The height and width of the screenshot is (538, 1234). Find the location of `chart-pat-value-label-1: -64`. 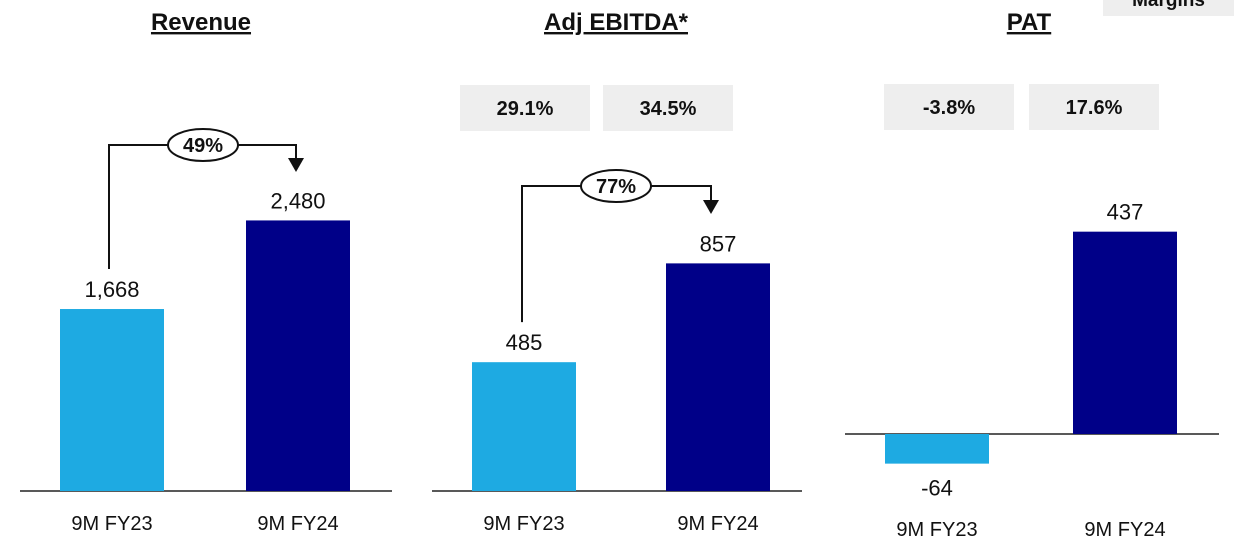

chart-pat-value-label-1: -64 is located at coordinates (937, 488).